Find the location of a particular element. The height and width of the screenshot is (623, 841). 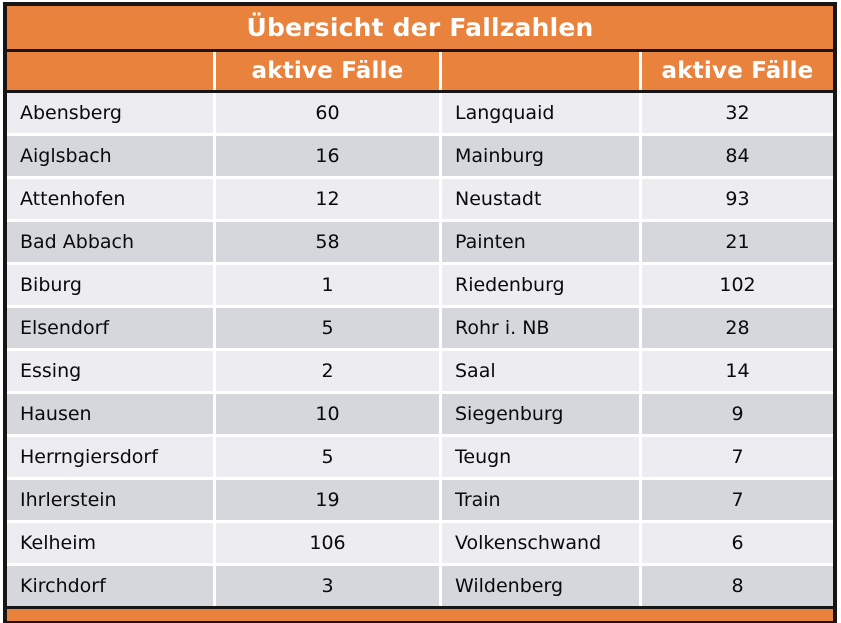

municipality-cell: Teugn is located at coordinates (540, 457).